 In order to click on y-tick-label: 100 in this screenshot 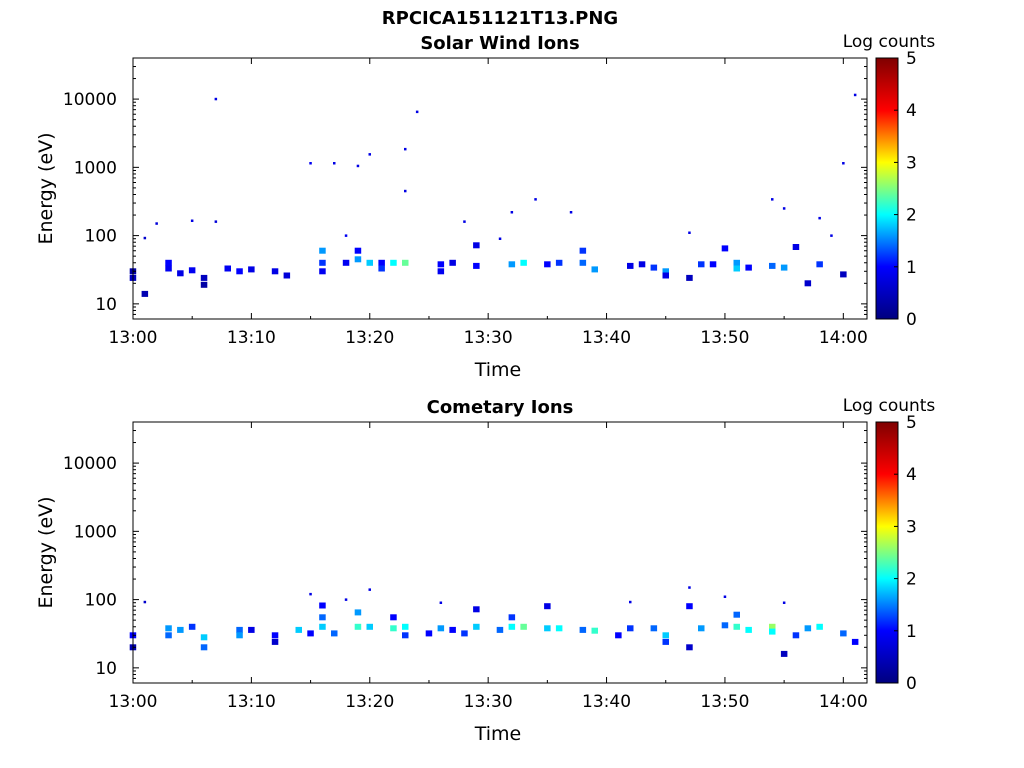, I will do `click(101, 601)`.